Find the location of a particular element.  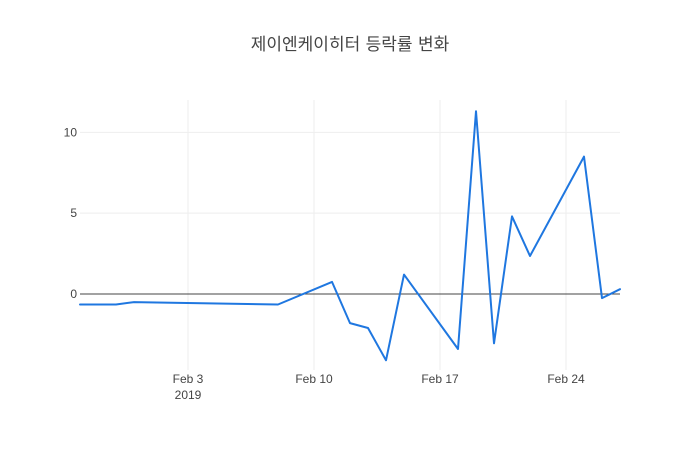

y-tick-label: 10 is located at coordinates (71, 132).